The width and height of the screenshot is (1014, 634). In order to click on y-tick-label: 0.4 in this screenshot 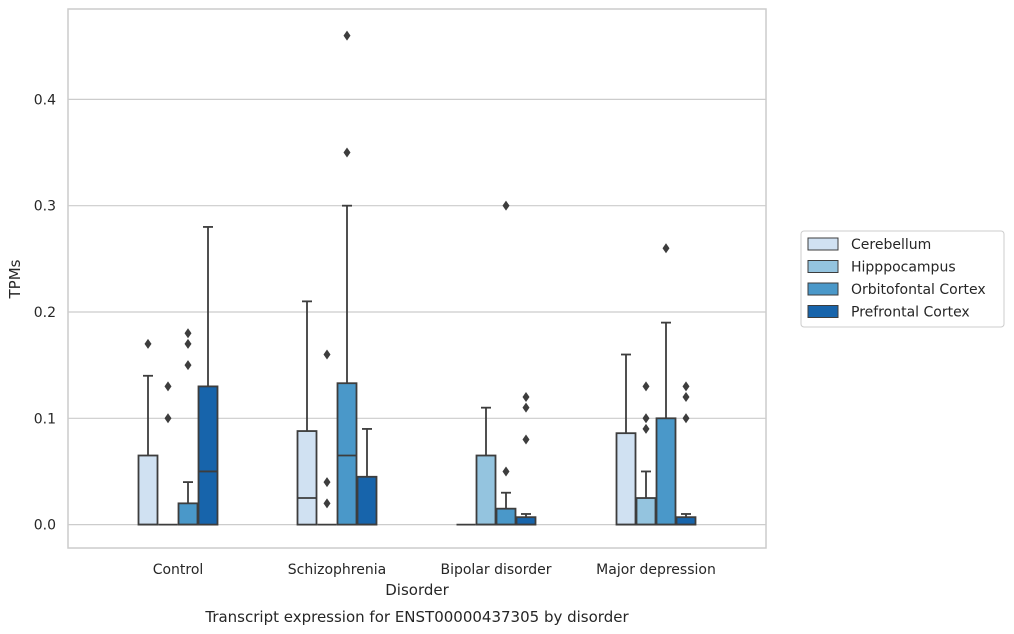, I will do `click(45, 100)`.